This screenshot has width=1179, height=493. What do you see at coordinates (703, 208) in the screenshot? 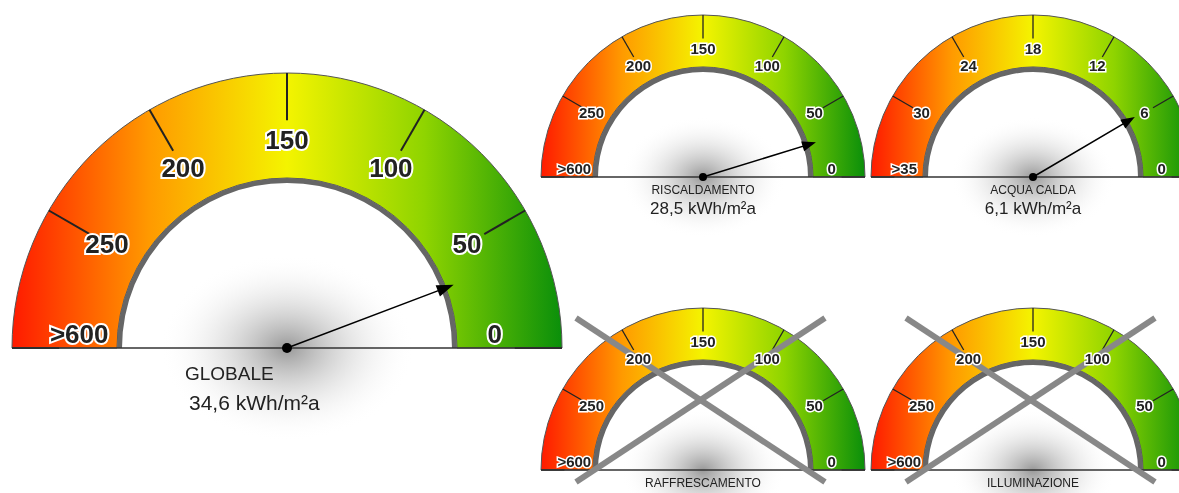
I see `data-label: 28,5 kWh/m²a` at bounding box center [703, 208].